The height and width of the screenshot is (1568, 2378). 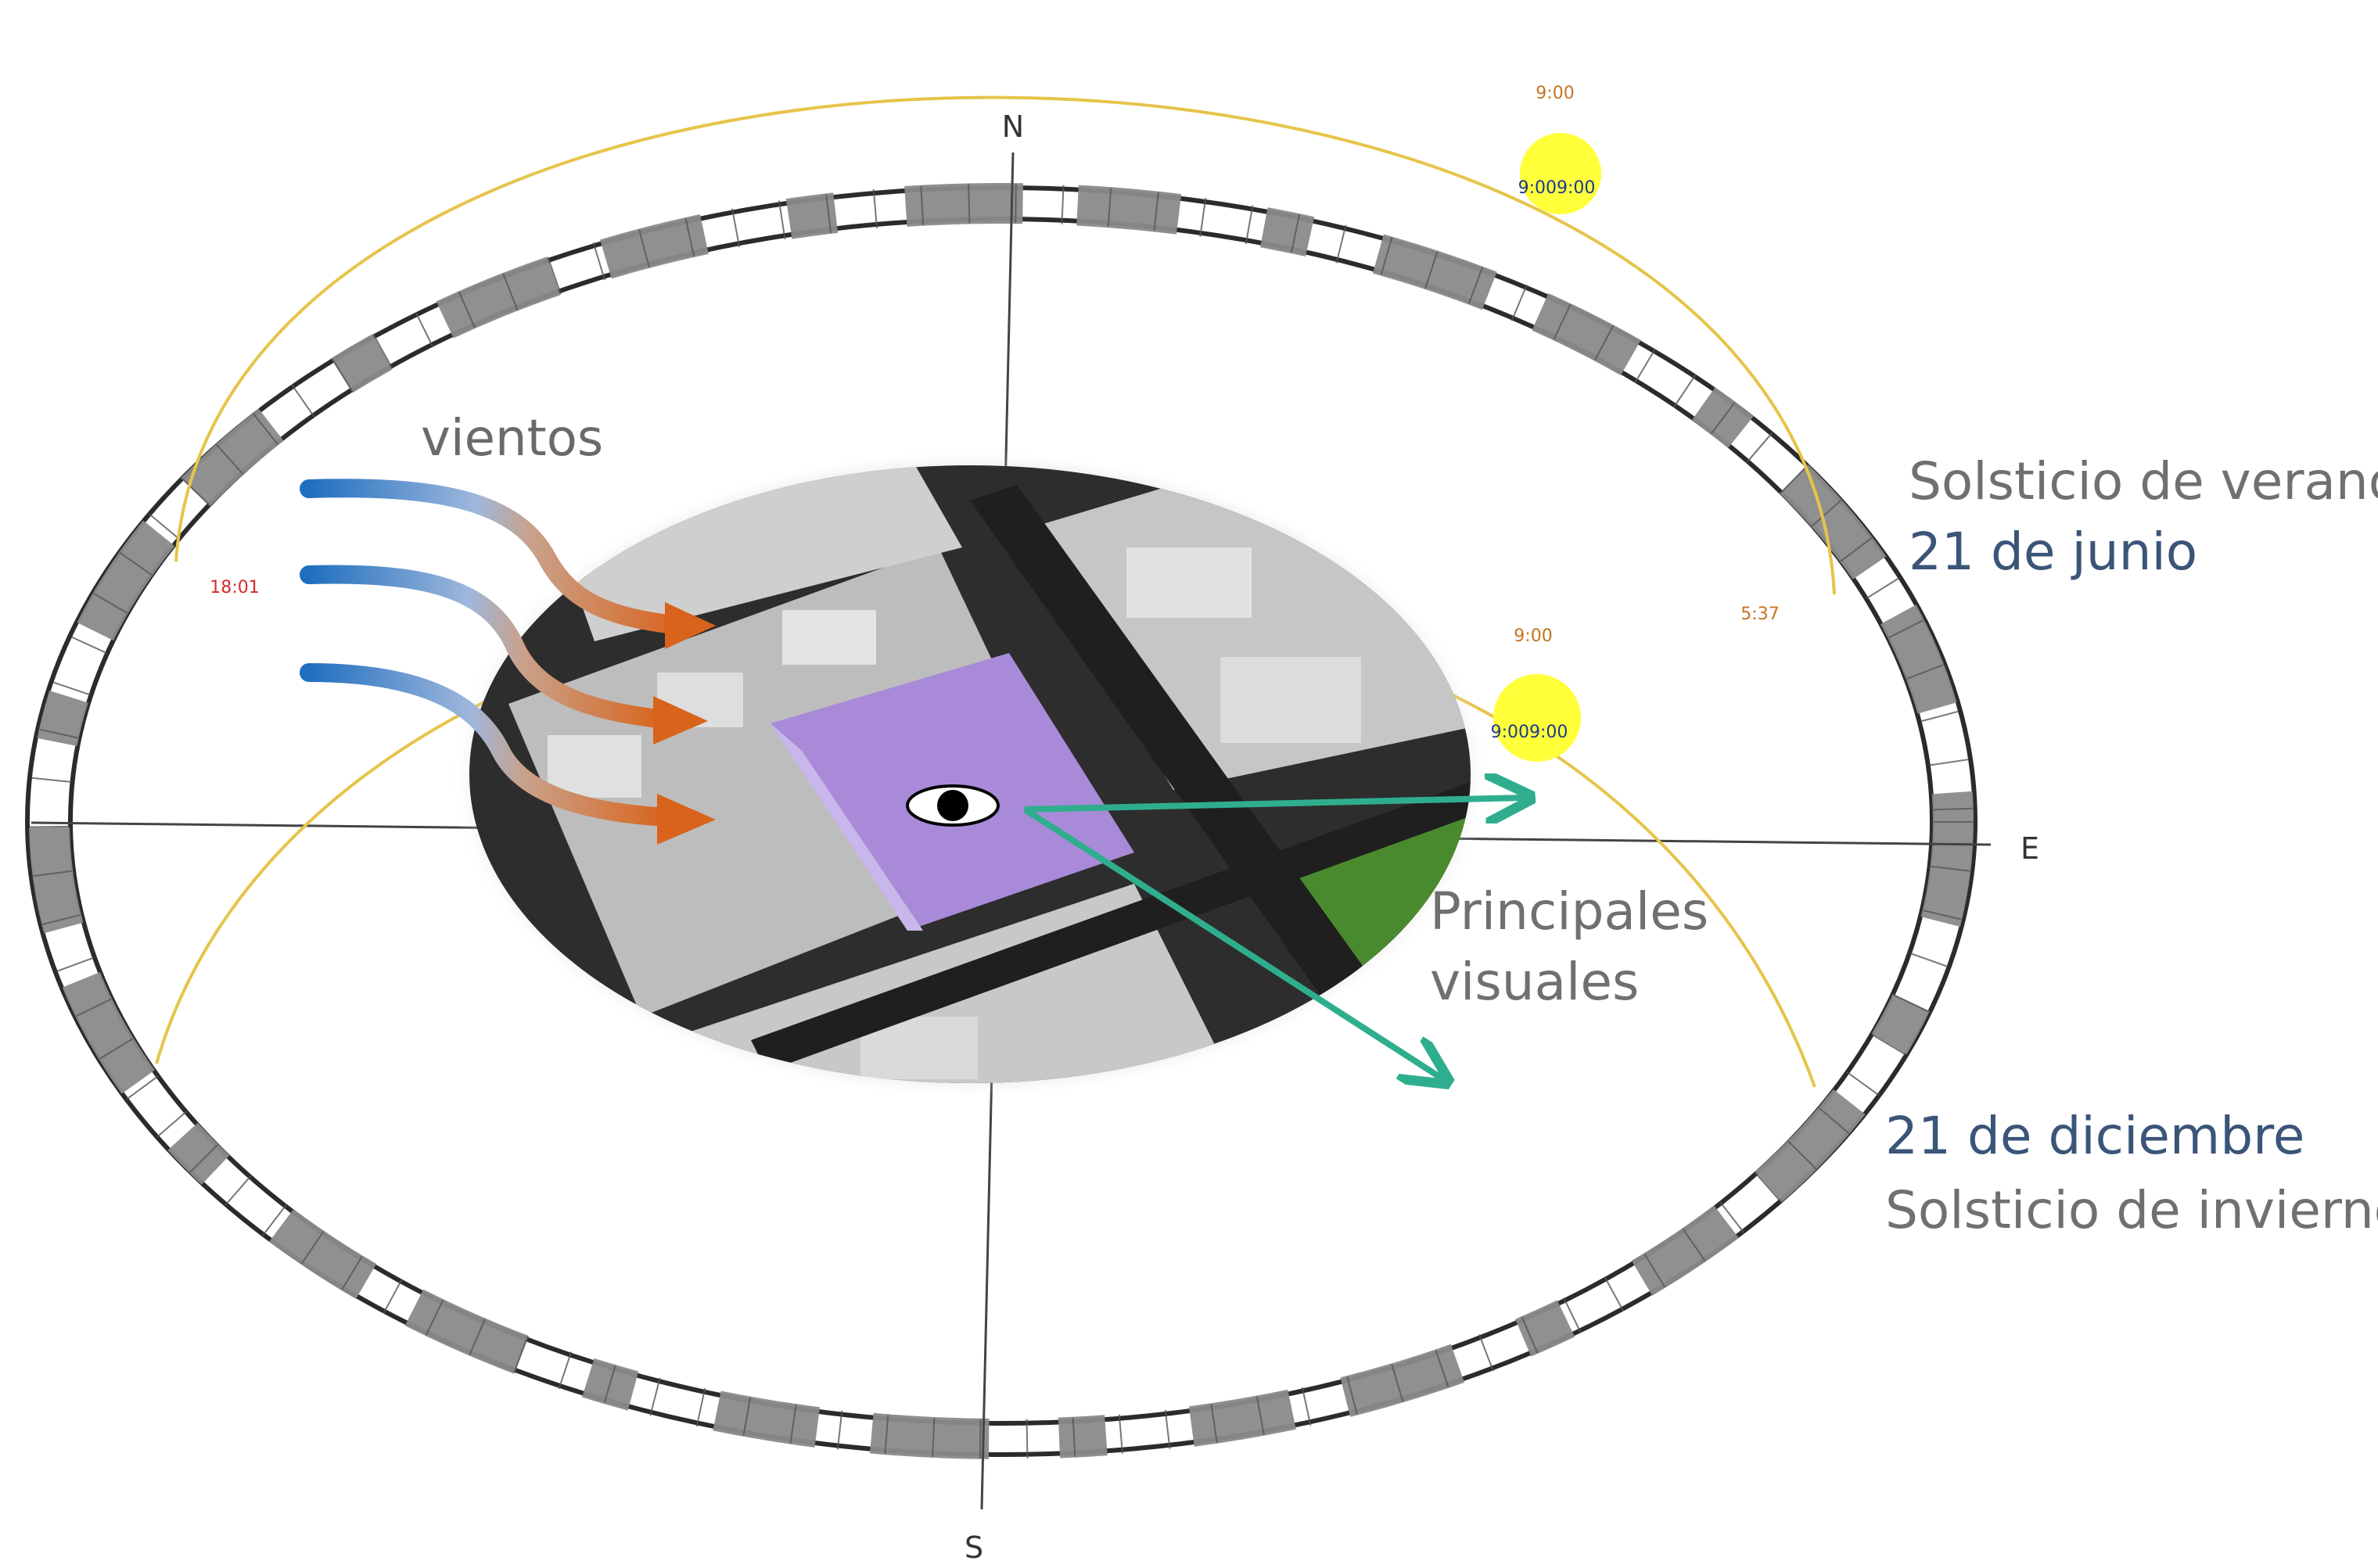 What do you see at coordinates (1232, 942) in the screenshot?
I see `view-arrow-southeast` at bounding box center [1232, 942].